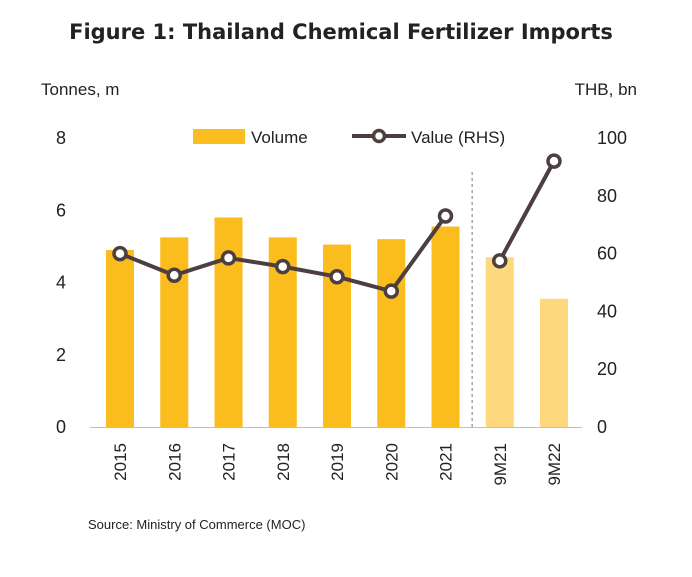 This screenshot has width=692, height=577. What do you see at coordinates (607, 196) in the screenshot?
I see `right-tick-label: 80` at bounding box center [607, 196].